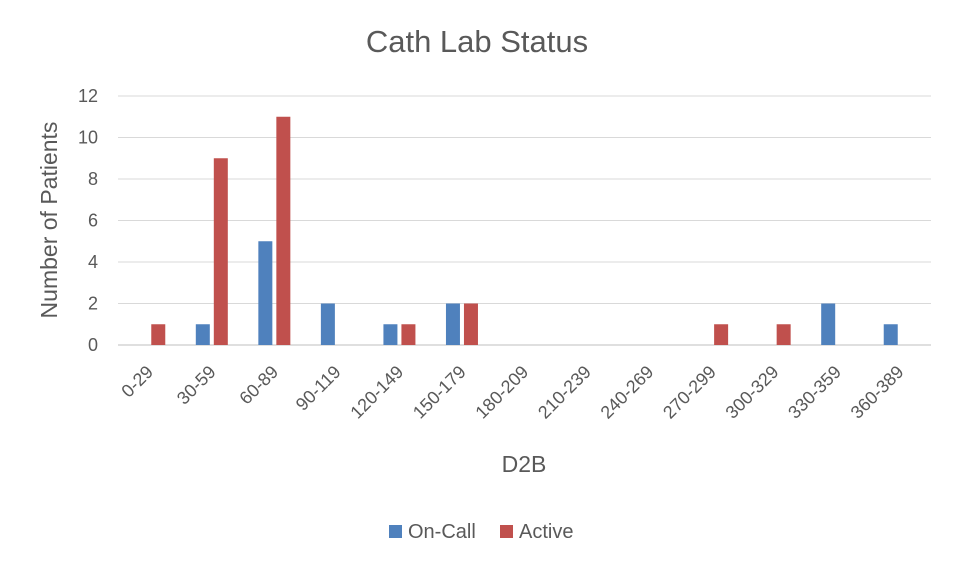 The image size is (954, 570). I want to click on y-tick-label: 4, so click(93, 262).